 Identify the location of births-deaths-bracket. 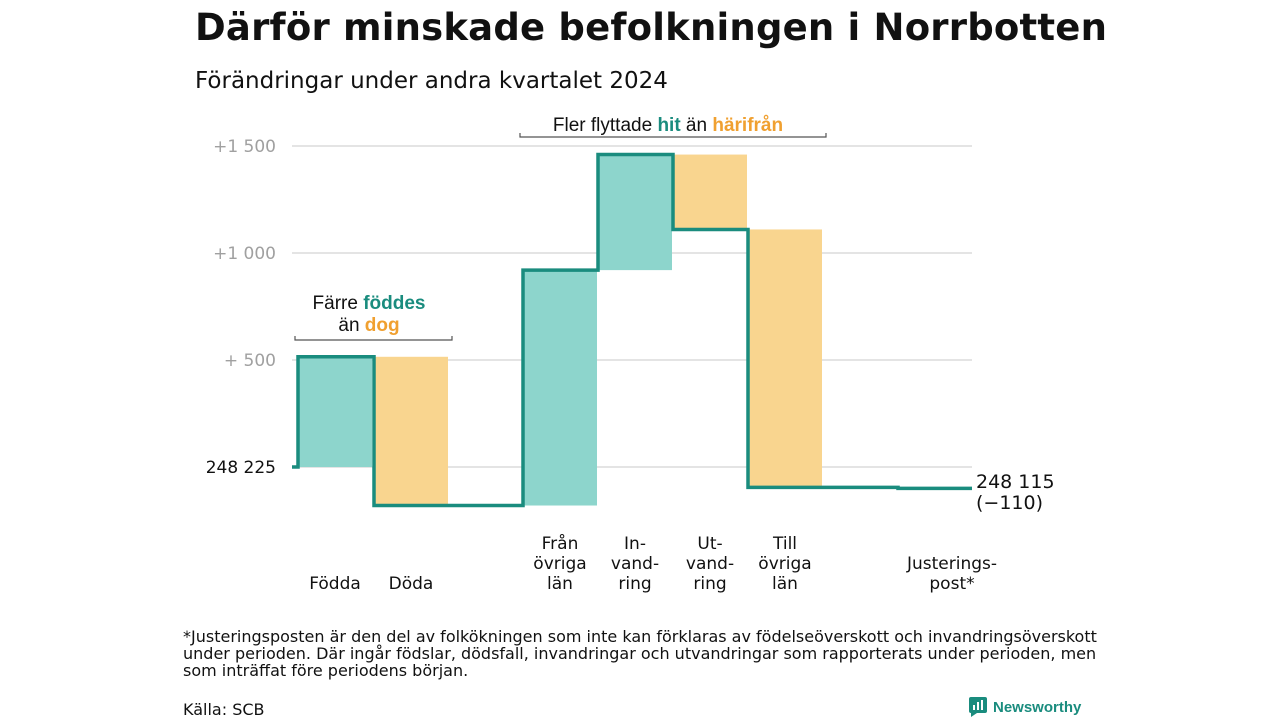
(373, 338).